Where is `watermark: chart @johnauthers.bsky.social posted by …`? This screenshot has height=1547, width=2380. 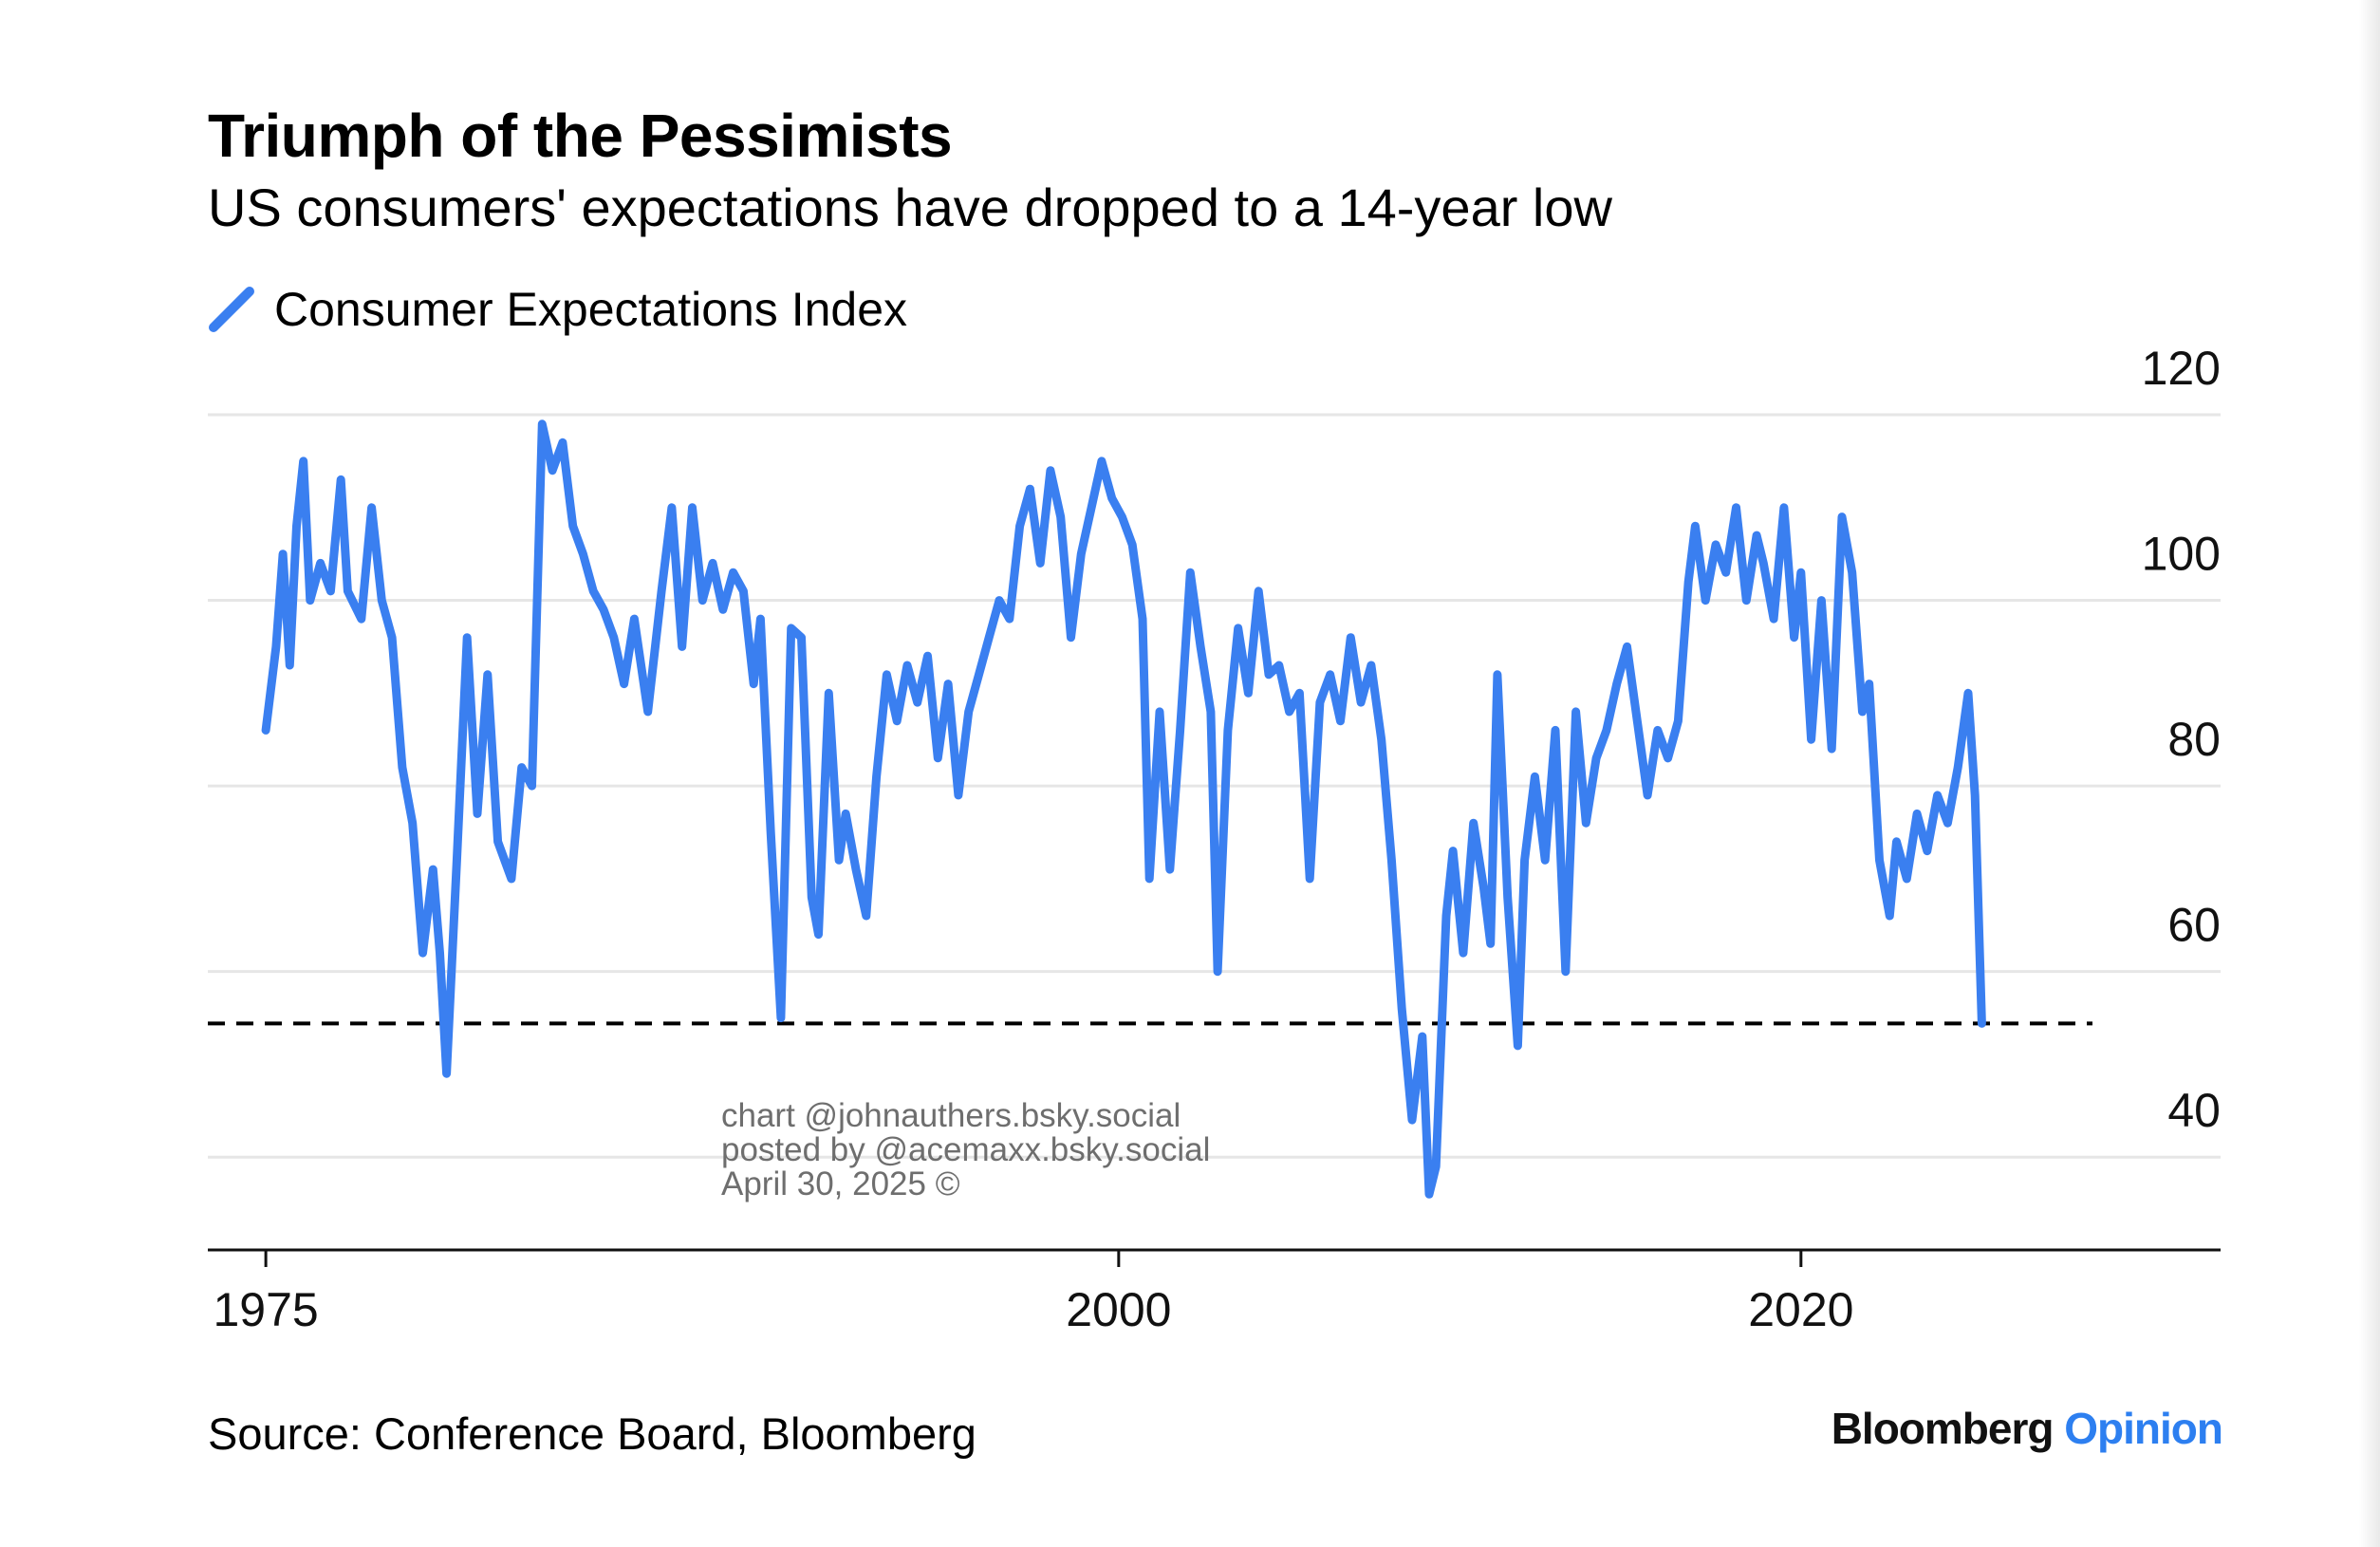
watermark: chart @johnauthers.bsky.social posted by … is located at coordinates (965, 1150).